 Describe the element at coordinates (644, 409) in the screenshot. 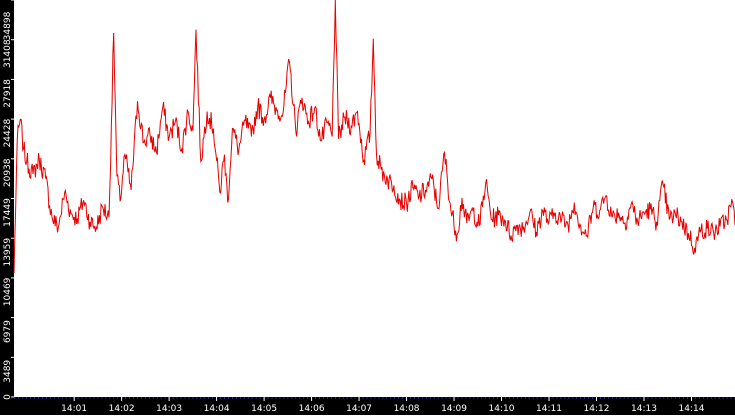

I see `x-tick-label: 14:13` at that location.